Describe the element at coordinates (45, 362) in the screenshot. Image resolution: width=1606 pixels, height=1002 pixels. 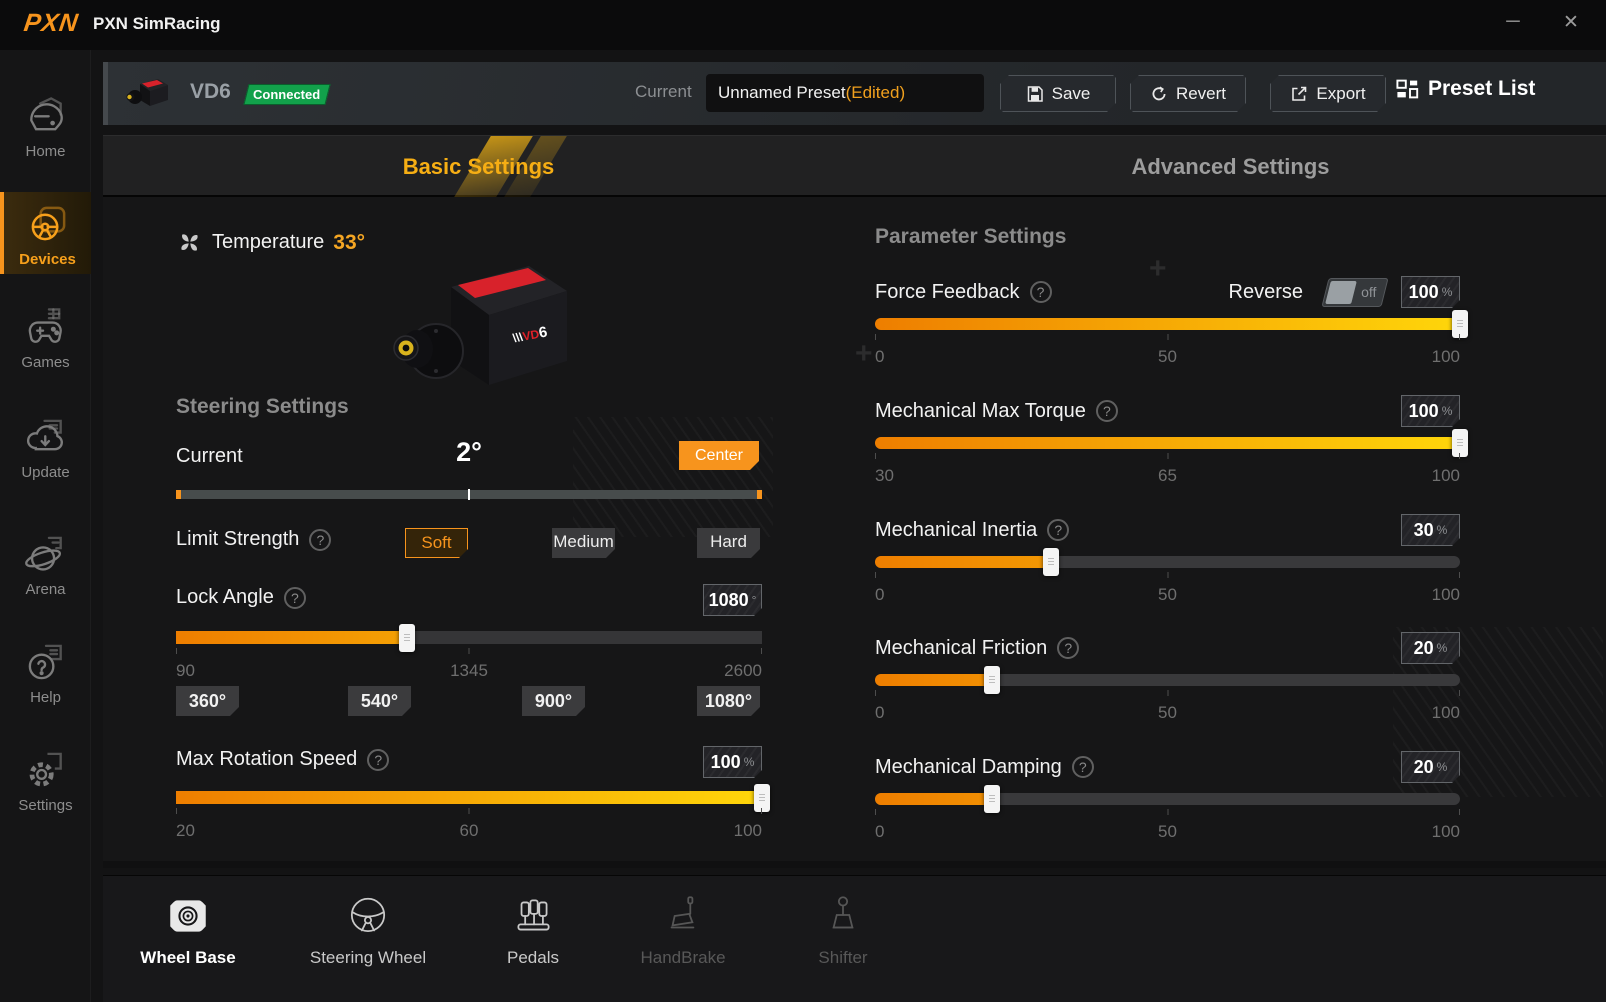
I see `sidebar-item-label: Games` at that location.